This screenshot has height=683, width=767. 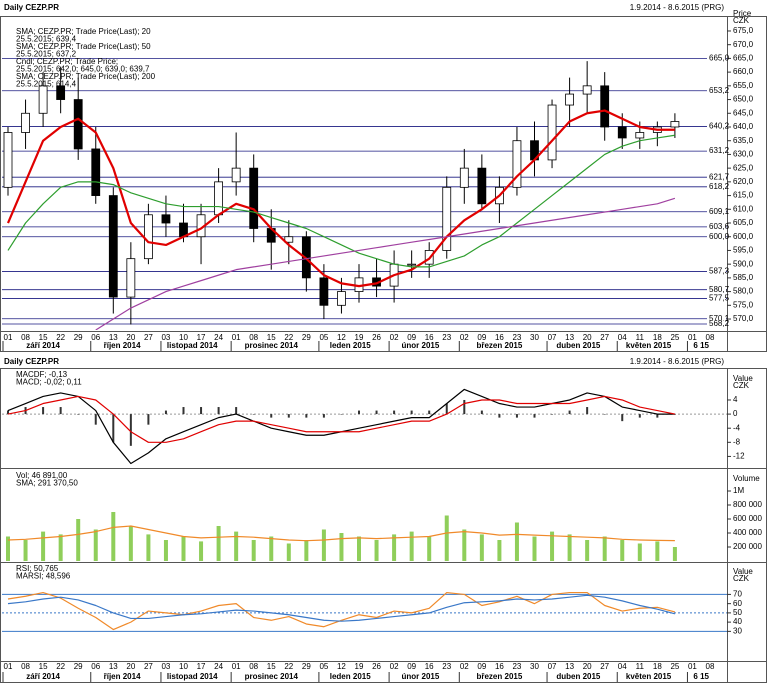 What do you see at coordinates (47, 483) in the screenshot?
I see `legend-entry: SMA; 291 370,50` at bounding box center [47, 483].